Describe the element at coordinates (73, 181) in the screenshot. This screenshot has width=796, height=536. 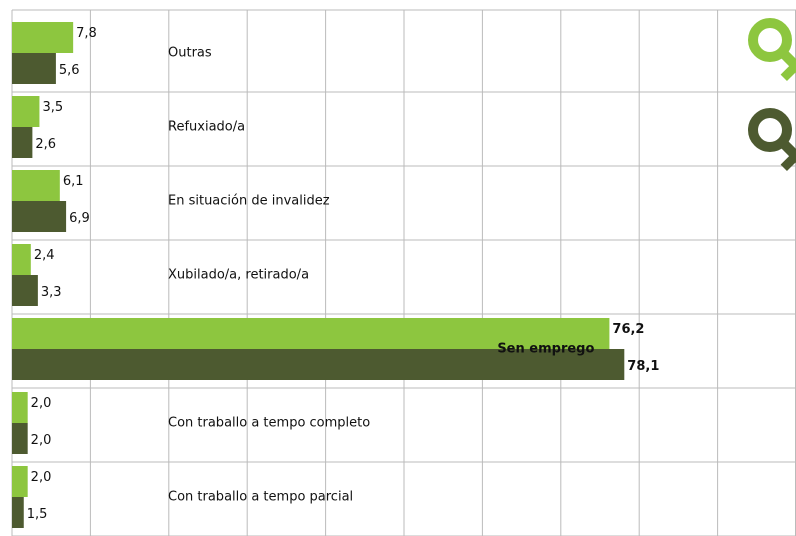
I see `value-label: 6,1` at that location.